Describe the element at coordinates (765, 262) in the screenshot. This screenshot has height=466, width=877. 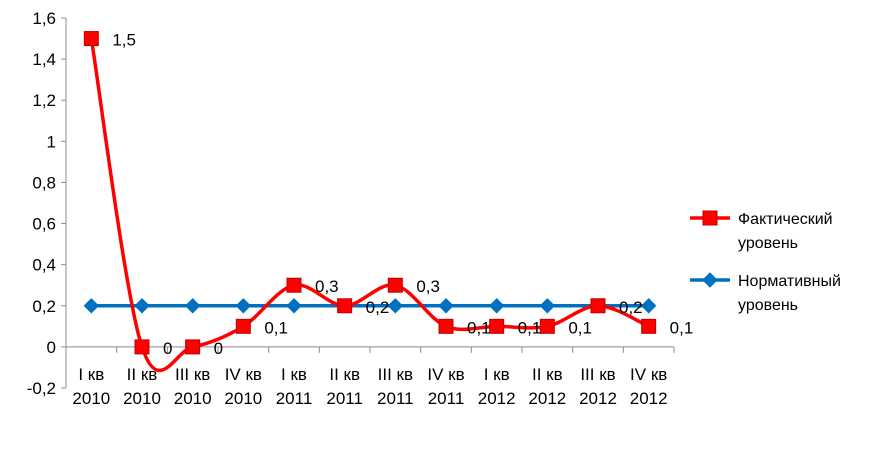
I see `legend: Фактический уровень Нормативный уровень` at that location.